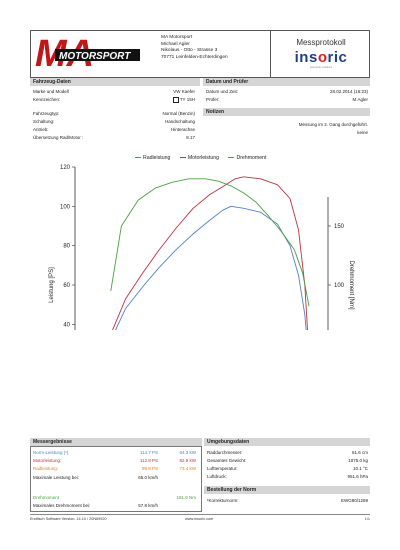  What do you see at coordinates (66, 325) in the screenshot?
I see `y-tick-label: 40` at bounding box center [66, 325].